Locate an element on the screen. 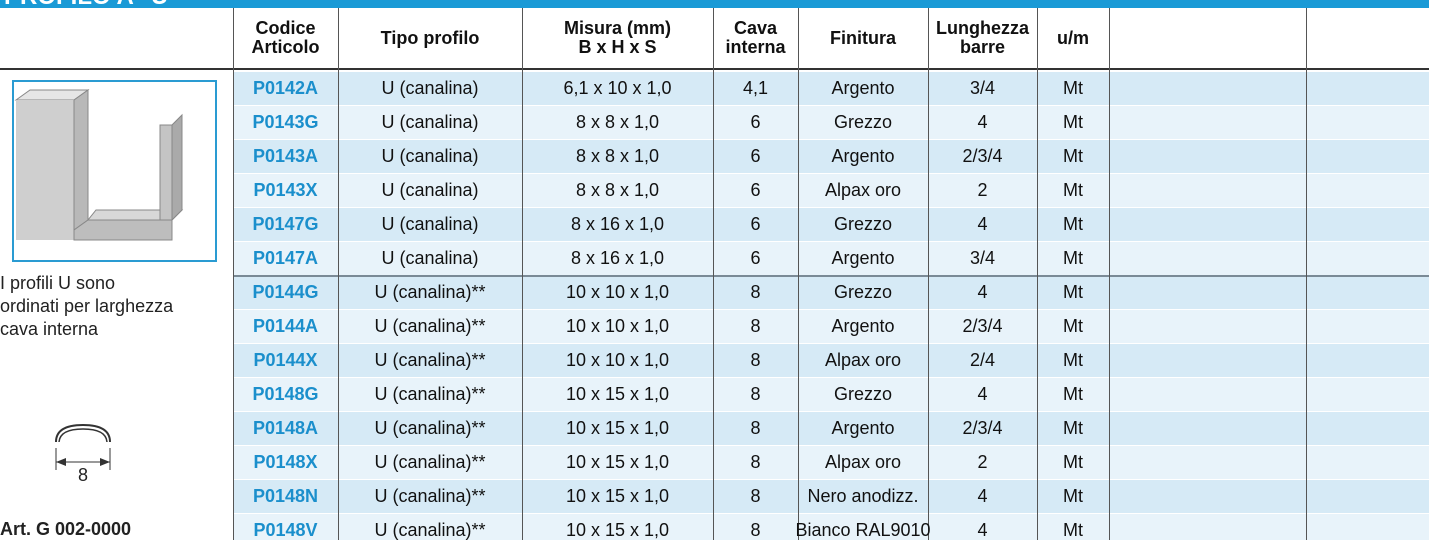  section-icon is located at coordinates (83, 446).